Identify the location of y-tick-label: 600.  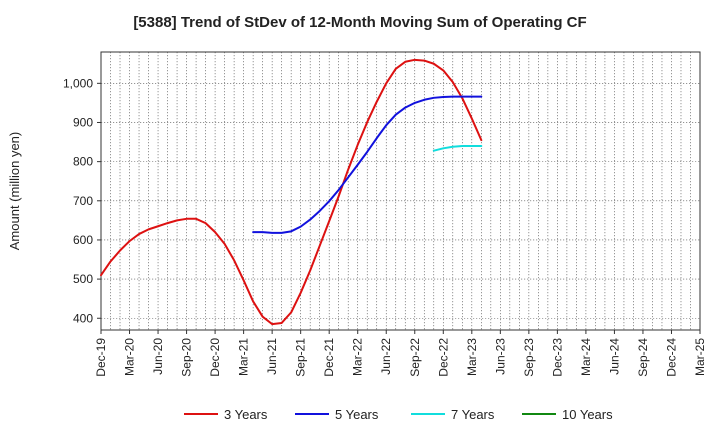
(83, 240).